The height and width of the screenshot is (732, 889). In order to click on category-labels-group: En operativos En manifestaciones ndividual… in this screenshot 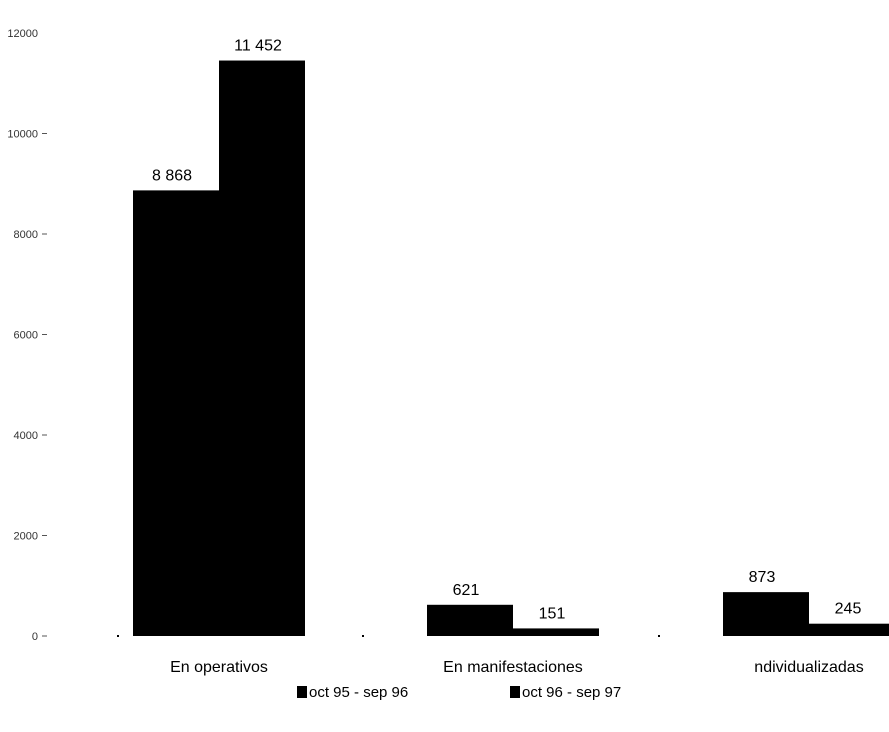, I will do `click(517, 667)`.